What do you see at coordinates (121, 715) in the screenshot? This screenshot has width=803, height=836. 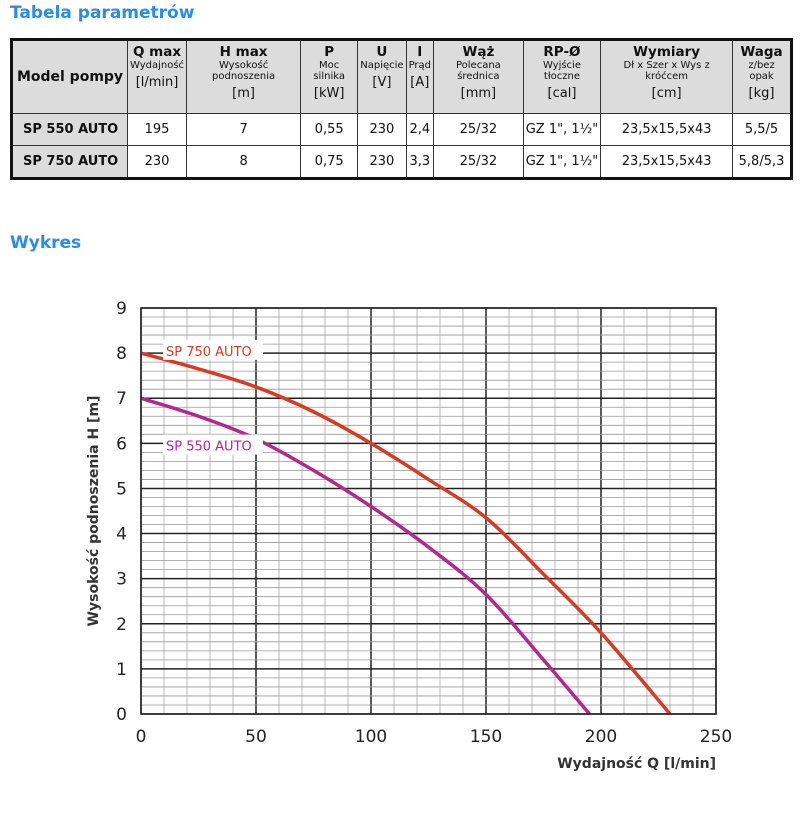 I see `y-tick-label: 0` at bounding box center [121, 715].